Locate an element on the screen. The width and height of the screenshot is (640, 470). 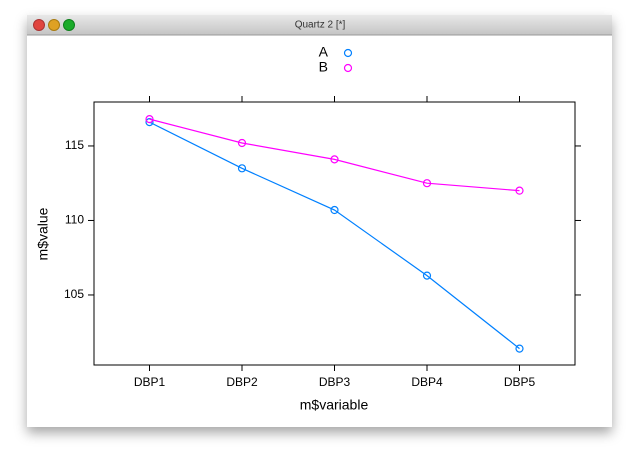
y-tick-label: 115 is located at coordinates (74, 145).